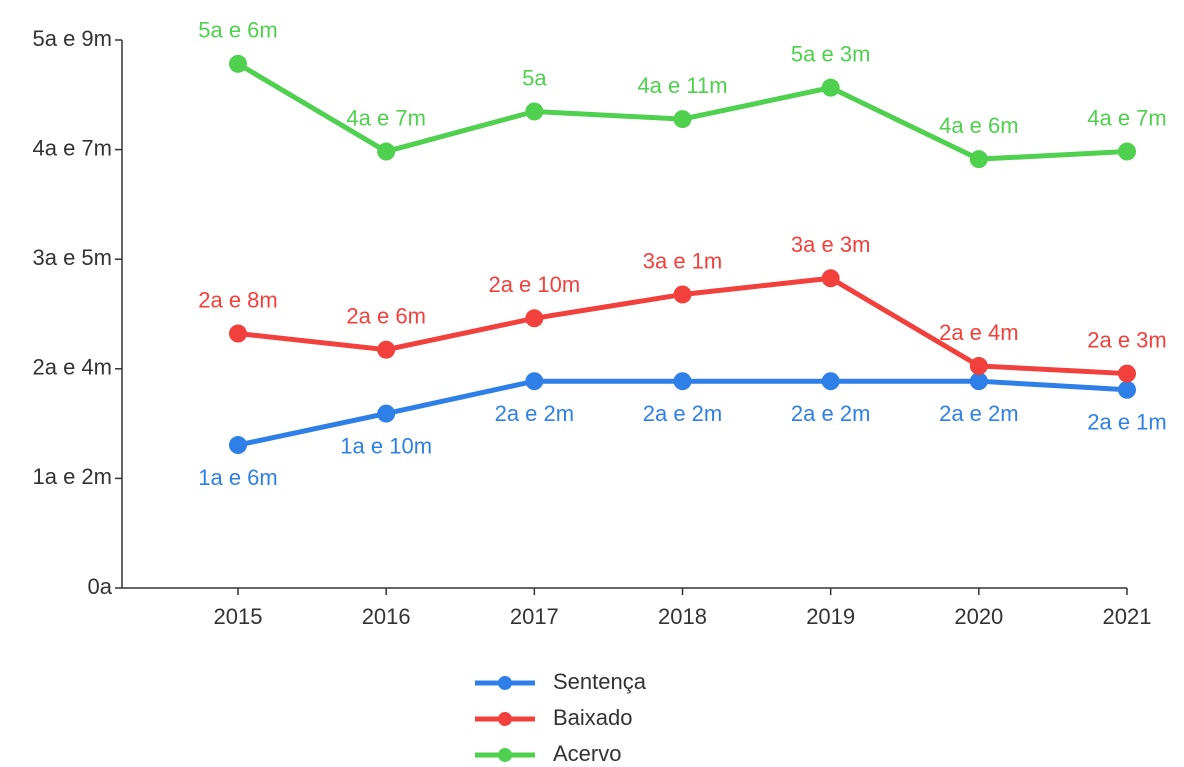 The width and height of the screenshot is (1184, 767). I want to click on data-label: 2a e 1m, so click(1127, 422).